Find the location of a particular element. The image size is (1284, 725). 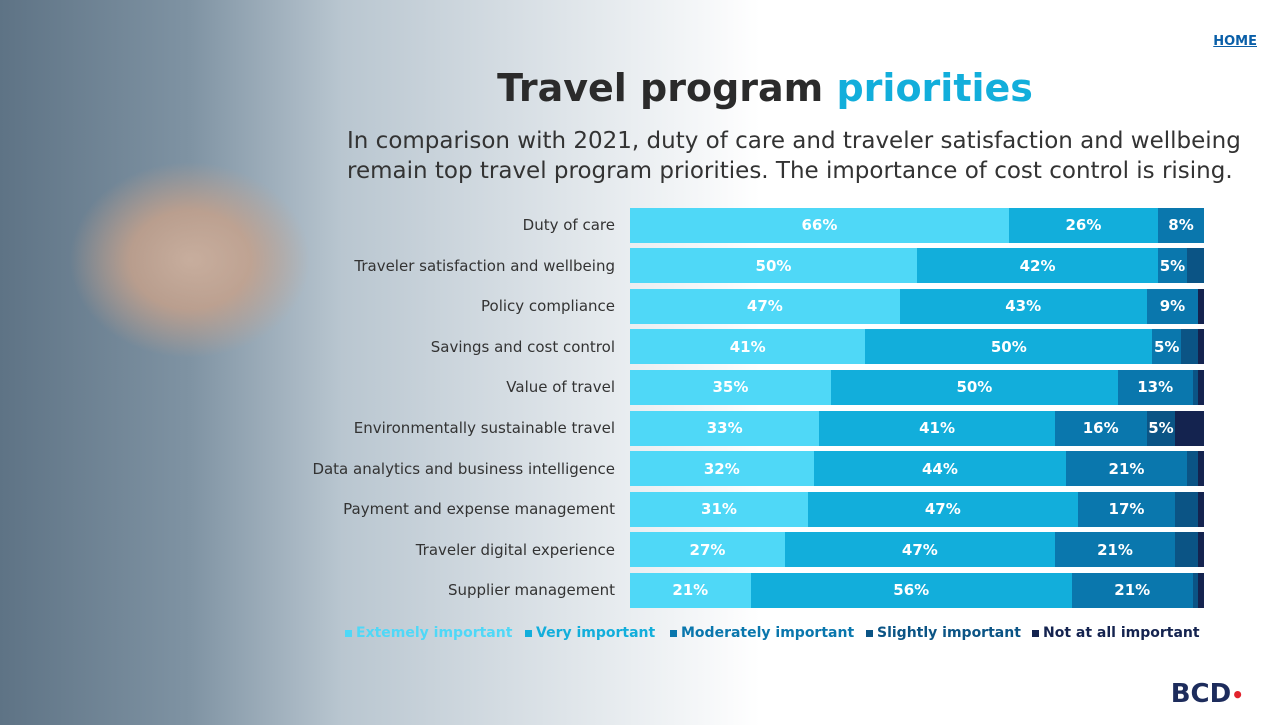

value-label: 8% is located at coordinates (1181, 225).